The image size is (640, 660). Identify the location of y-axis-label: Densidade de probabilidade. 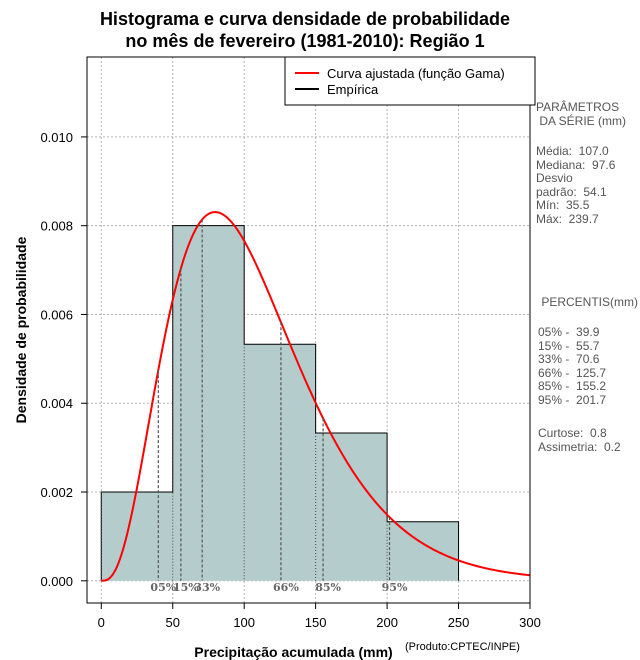
(21, 329).